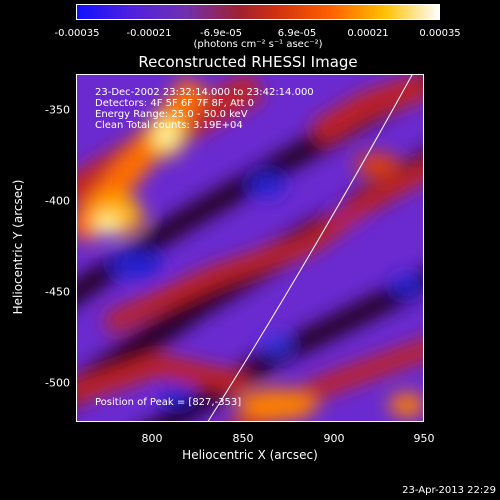 Image resolution: width=500 pixels, height=500 pixels. I want to click on info-algorithm: Clean Total counts: 3.19E+04, so click(169, 125).